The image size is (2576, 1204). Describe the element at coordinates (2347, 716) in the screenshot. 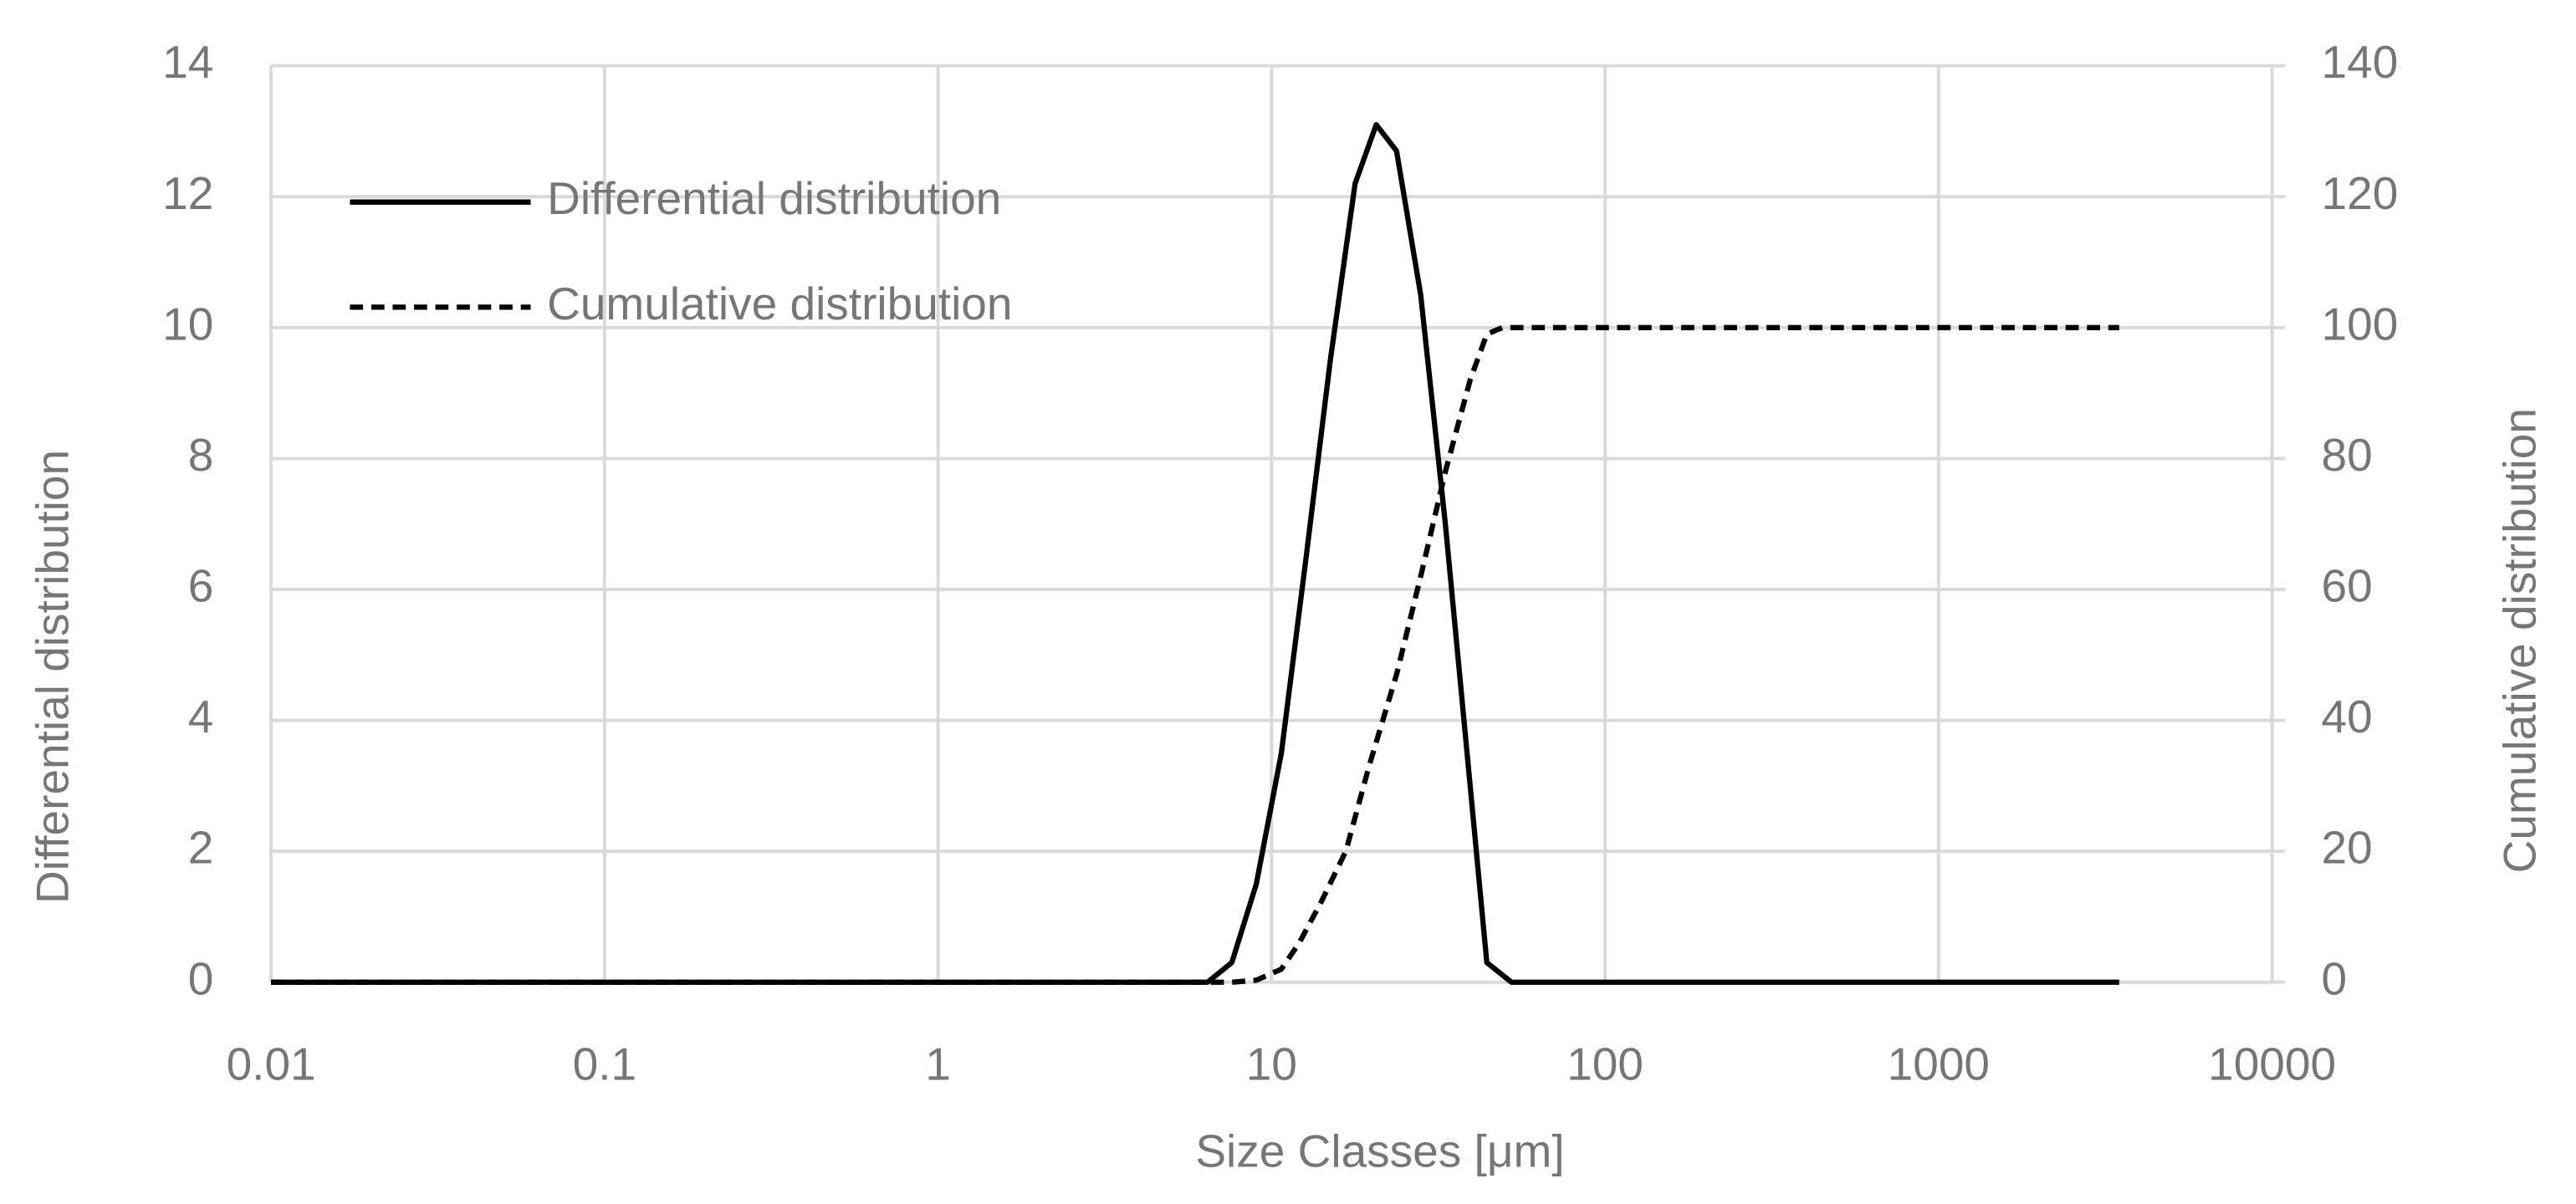

I see `y2-tick-label: 40` at that location.